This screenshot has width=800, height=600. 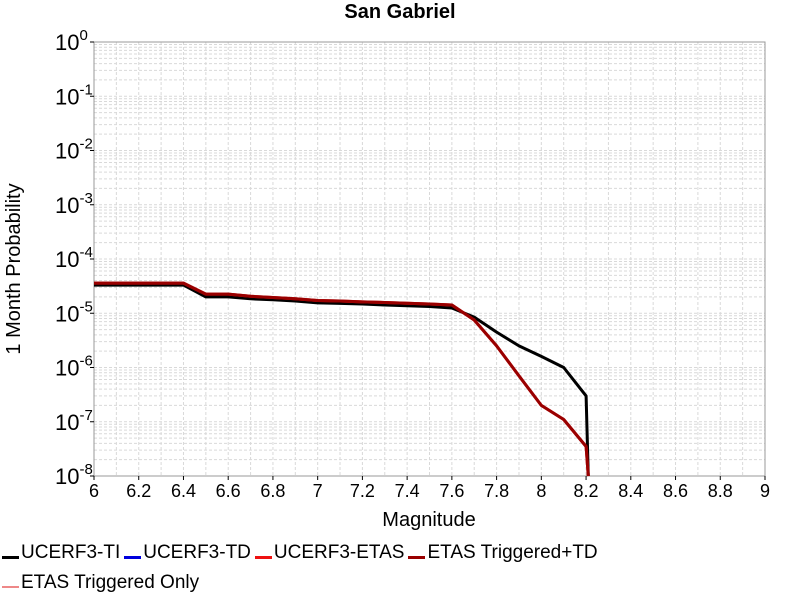 I want to click on x-tick-label: 6.6, so click(x=228, y=491).